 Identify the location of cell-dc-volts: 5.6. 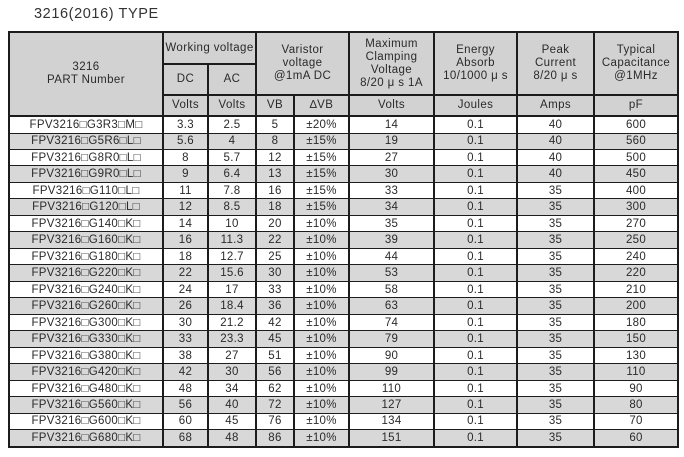
(185, 141).